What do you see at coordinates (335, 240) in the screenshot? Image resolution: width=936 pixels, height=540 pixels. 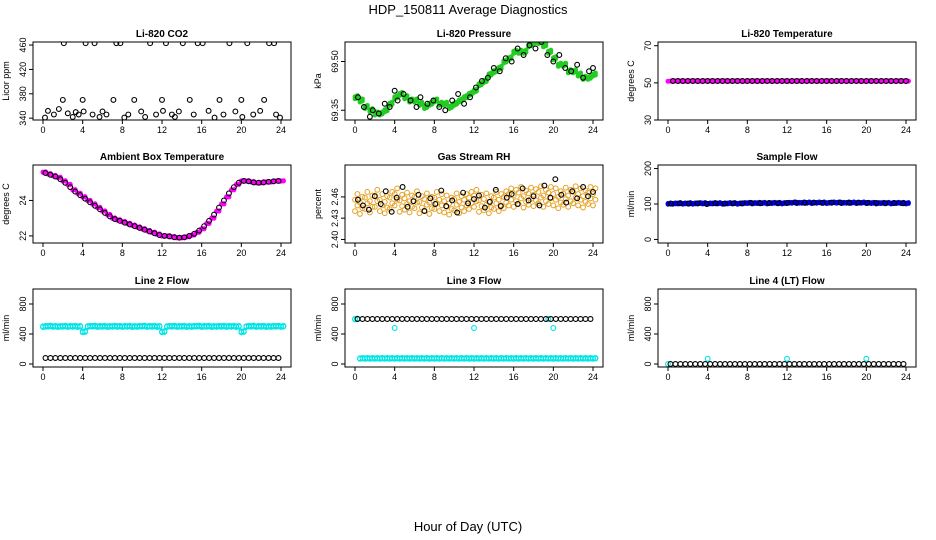 I see `y-tick-label: 2.40` at bounding box center [335, 240].